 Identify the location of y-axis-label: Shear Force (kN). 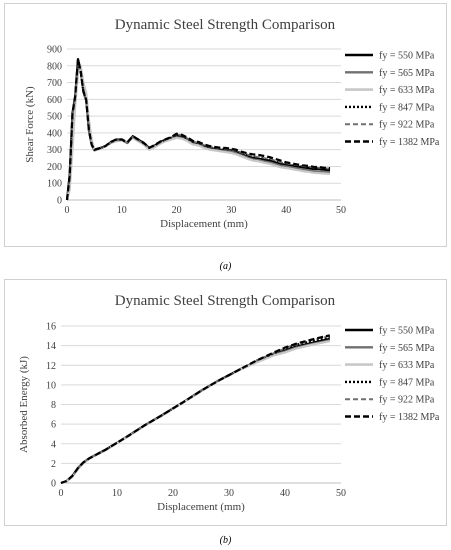
(30, 124).